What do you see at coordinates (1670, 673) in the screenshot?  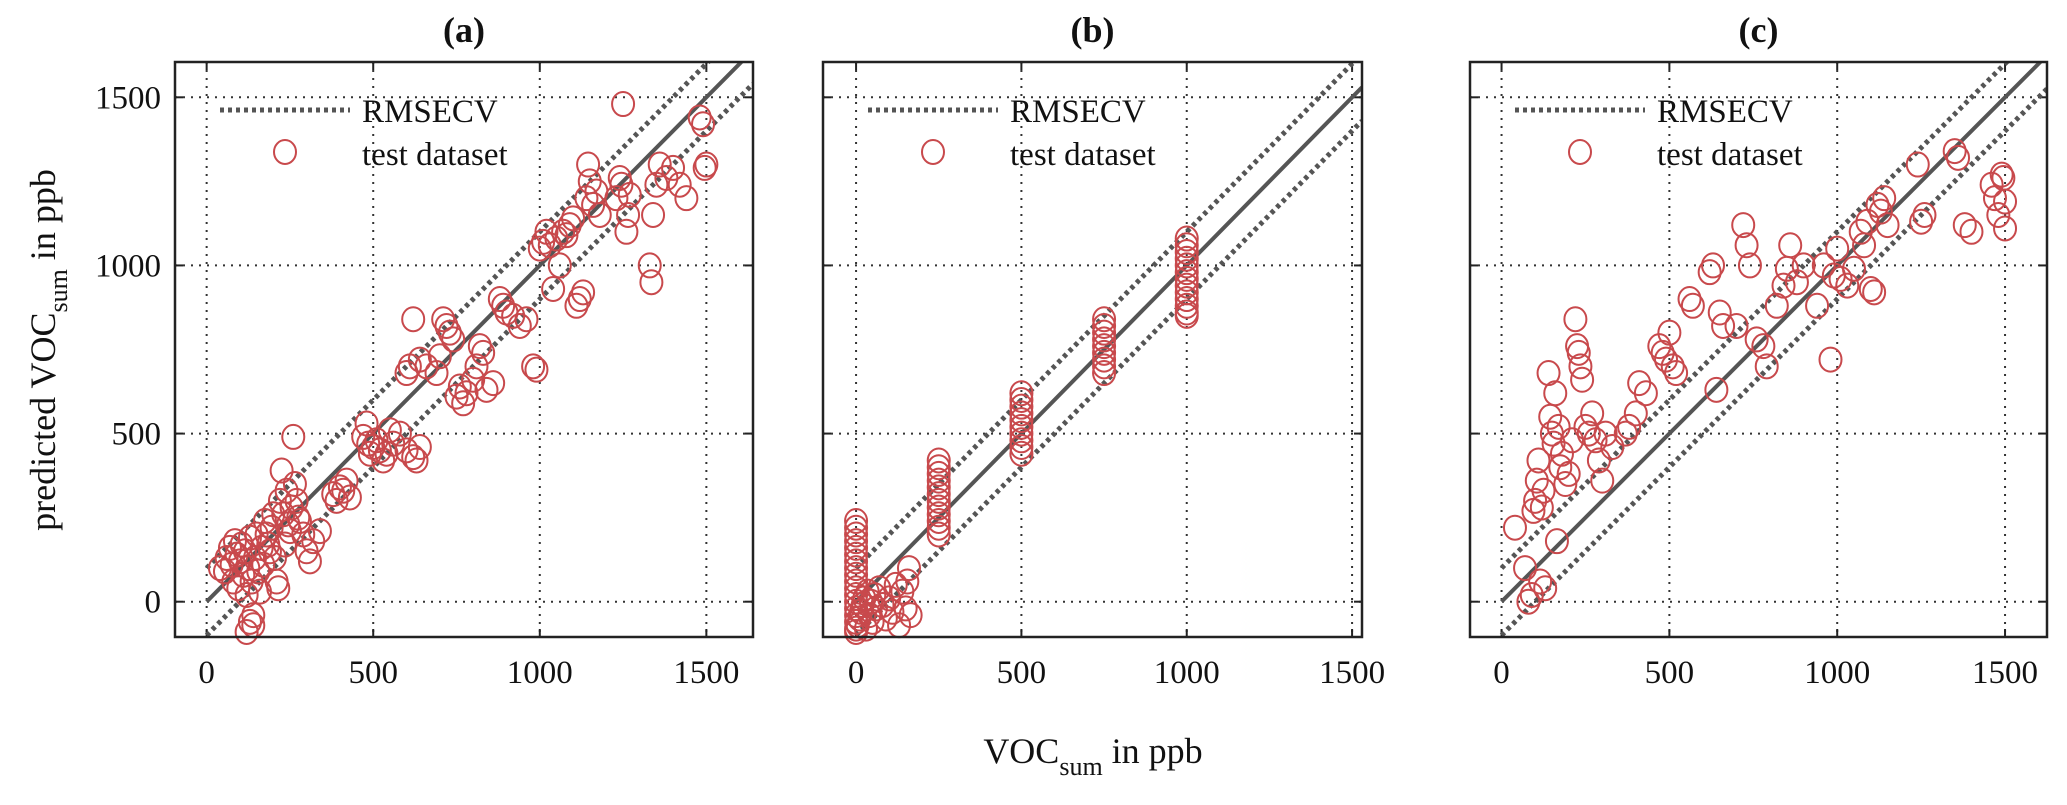 I see `x-tick-label: 500` at bounding box center [1670, 673].